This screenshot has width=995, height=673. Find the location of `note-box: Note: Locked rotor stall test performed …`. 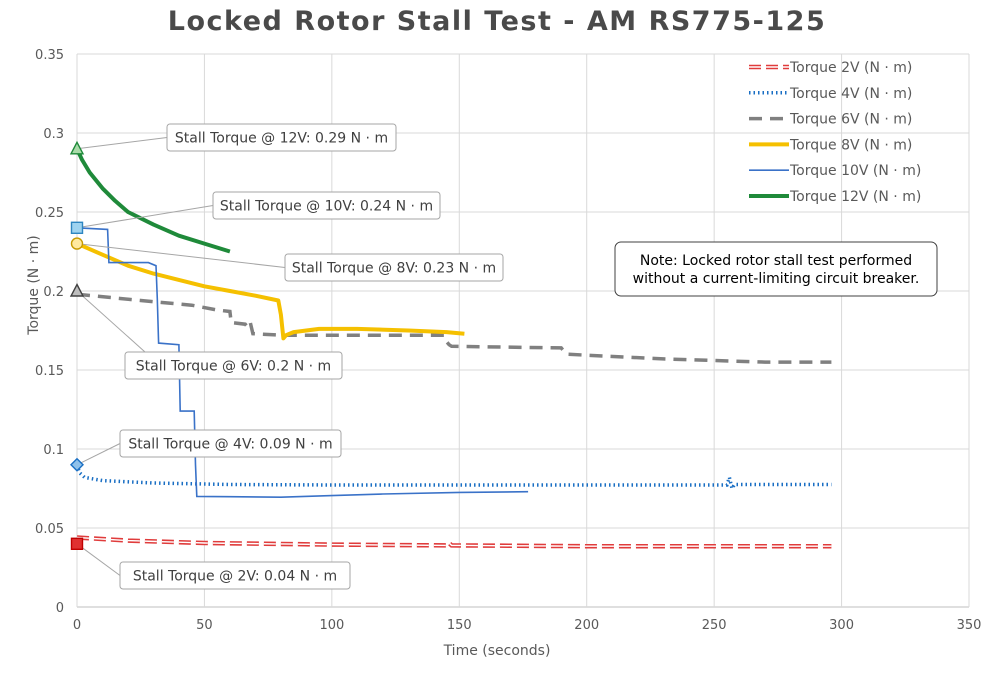

note-box: Note: Locked rotor stall test performed … is located at coordinates (776, 269).